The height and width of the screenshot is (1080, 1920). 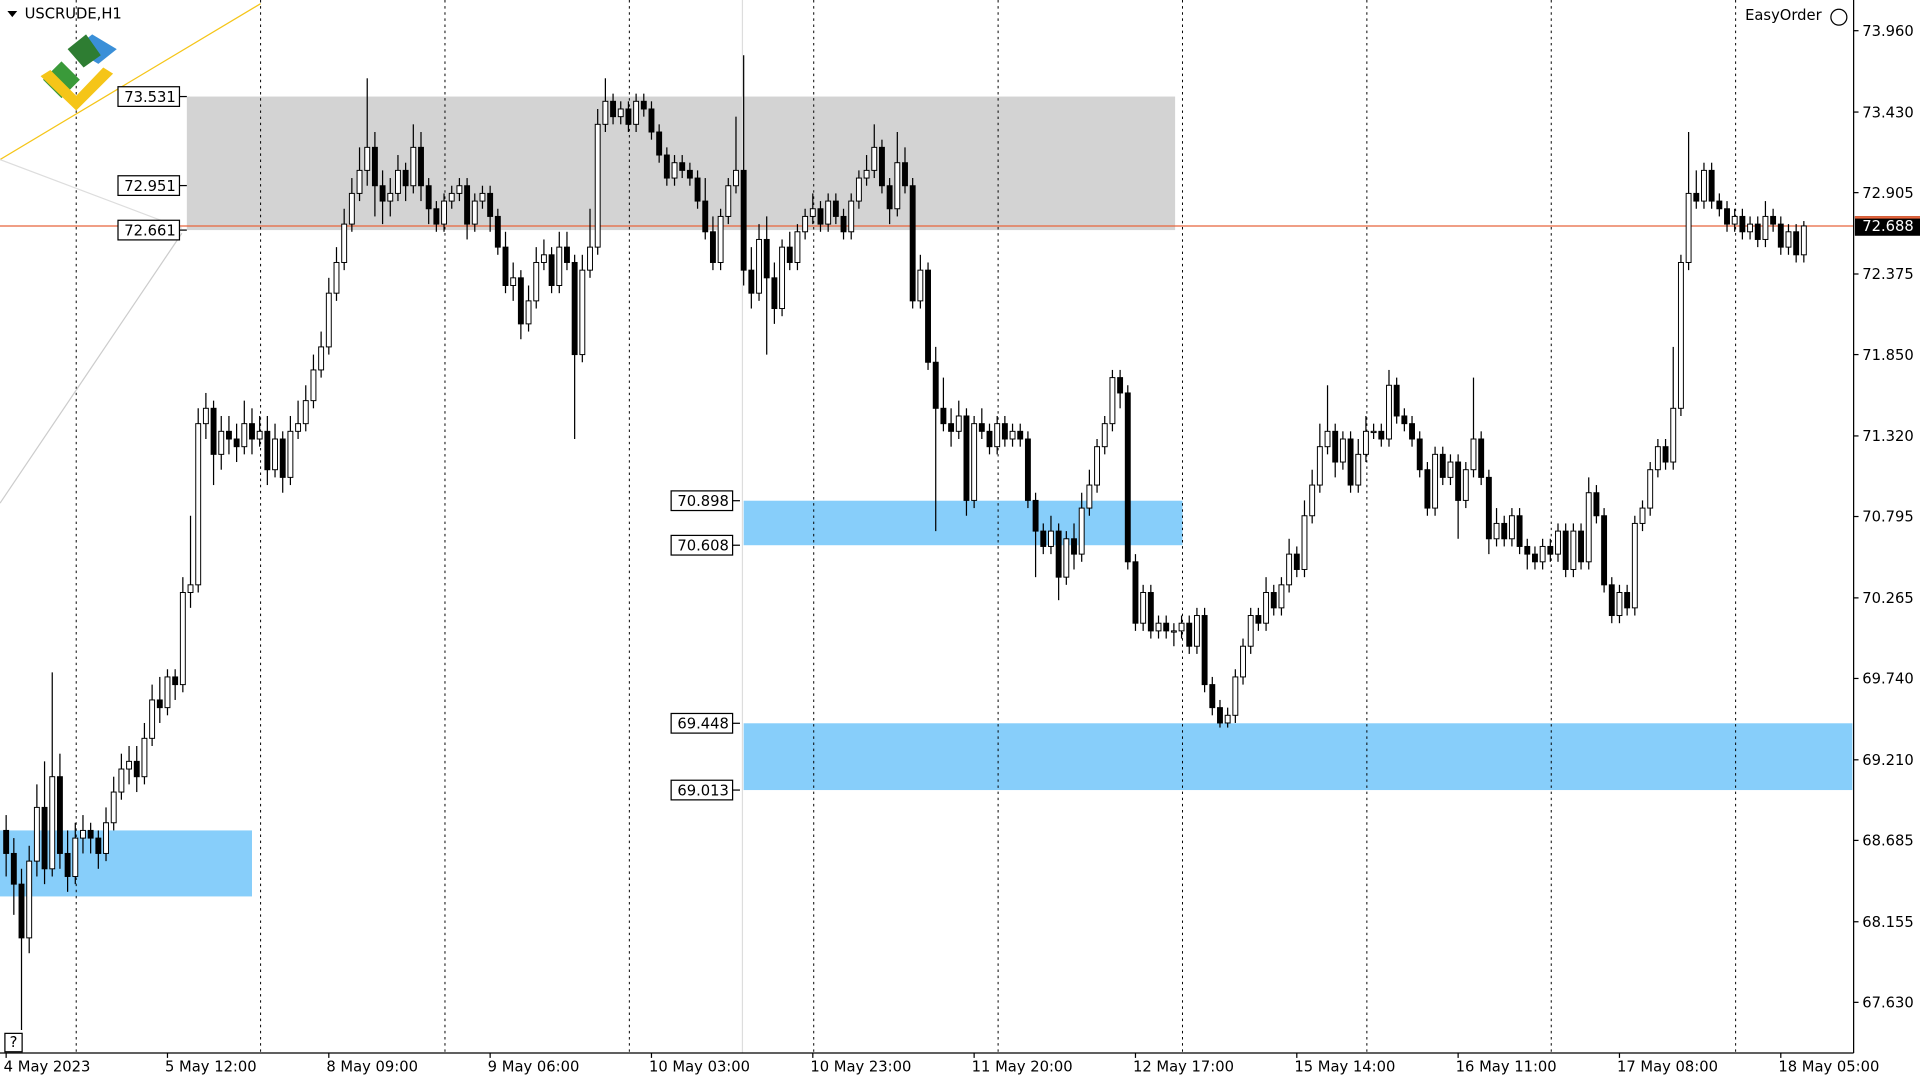 I want to click on help-box, so click(x=13, y=1042).